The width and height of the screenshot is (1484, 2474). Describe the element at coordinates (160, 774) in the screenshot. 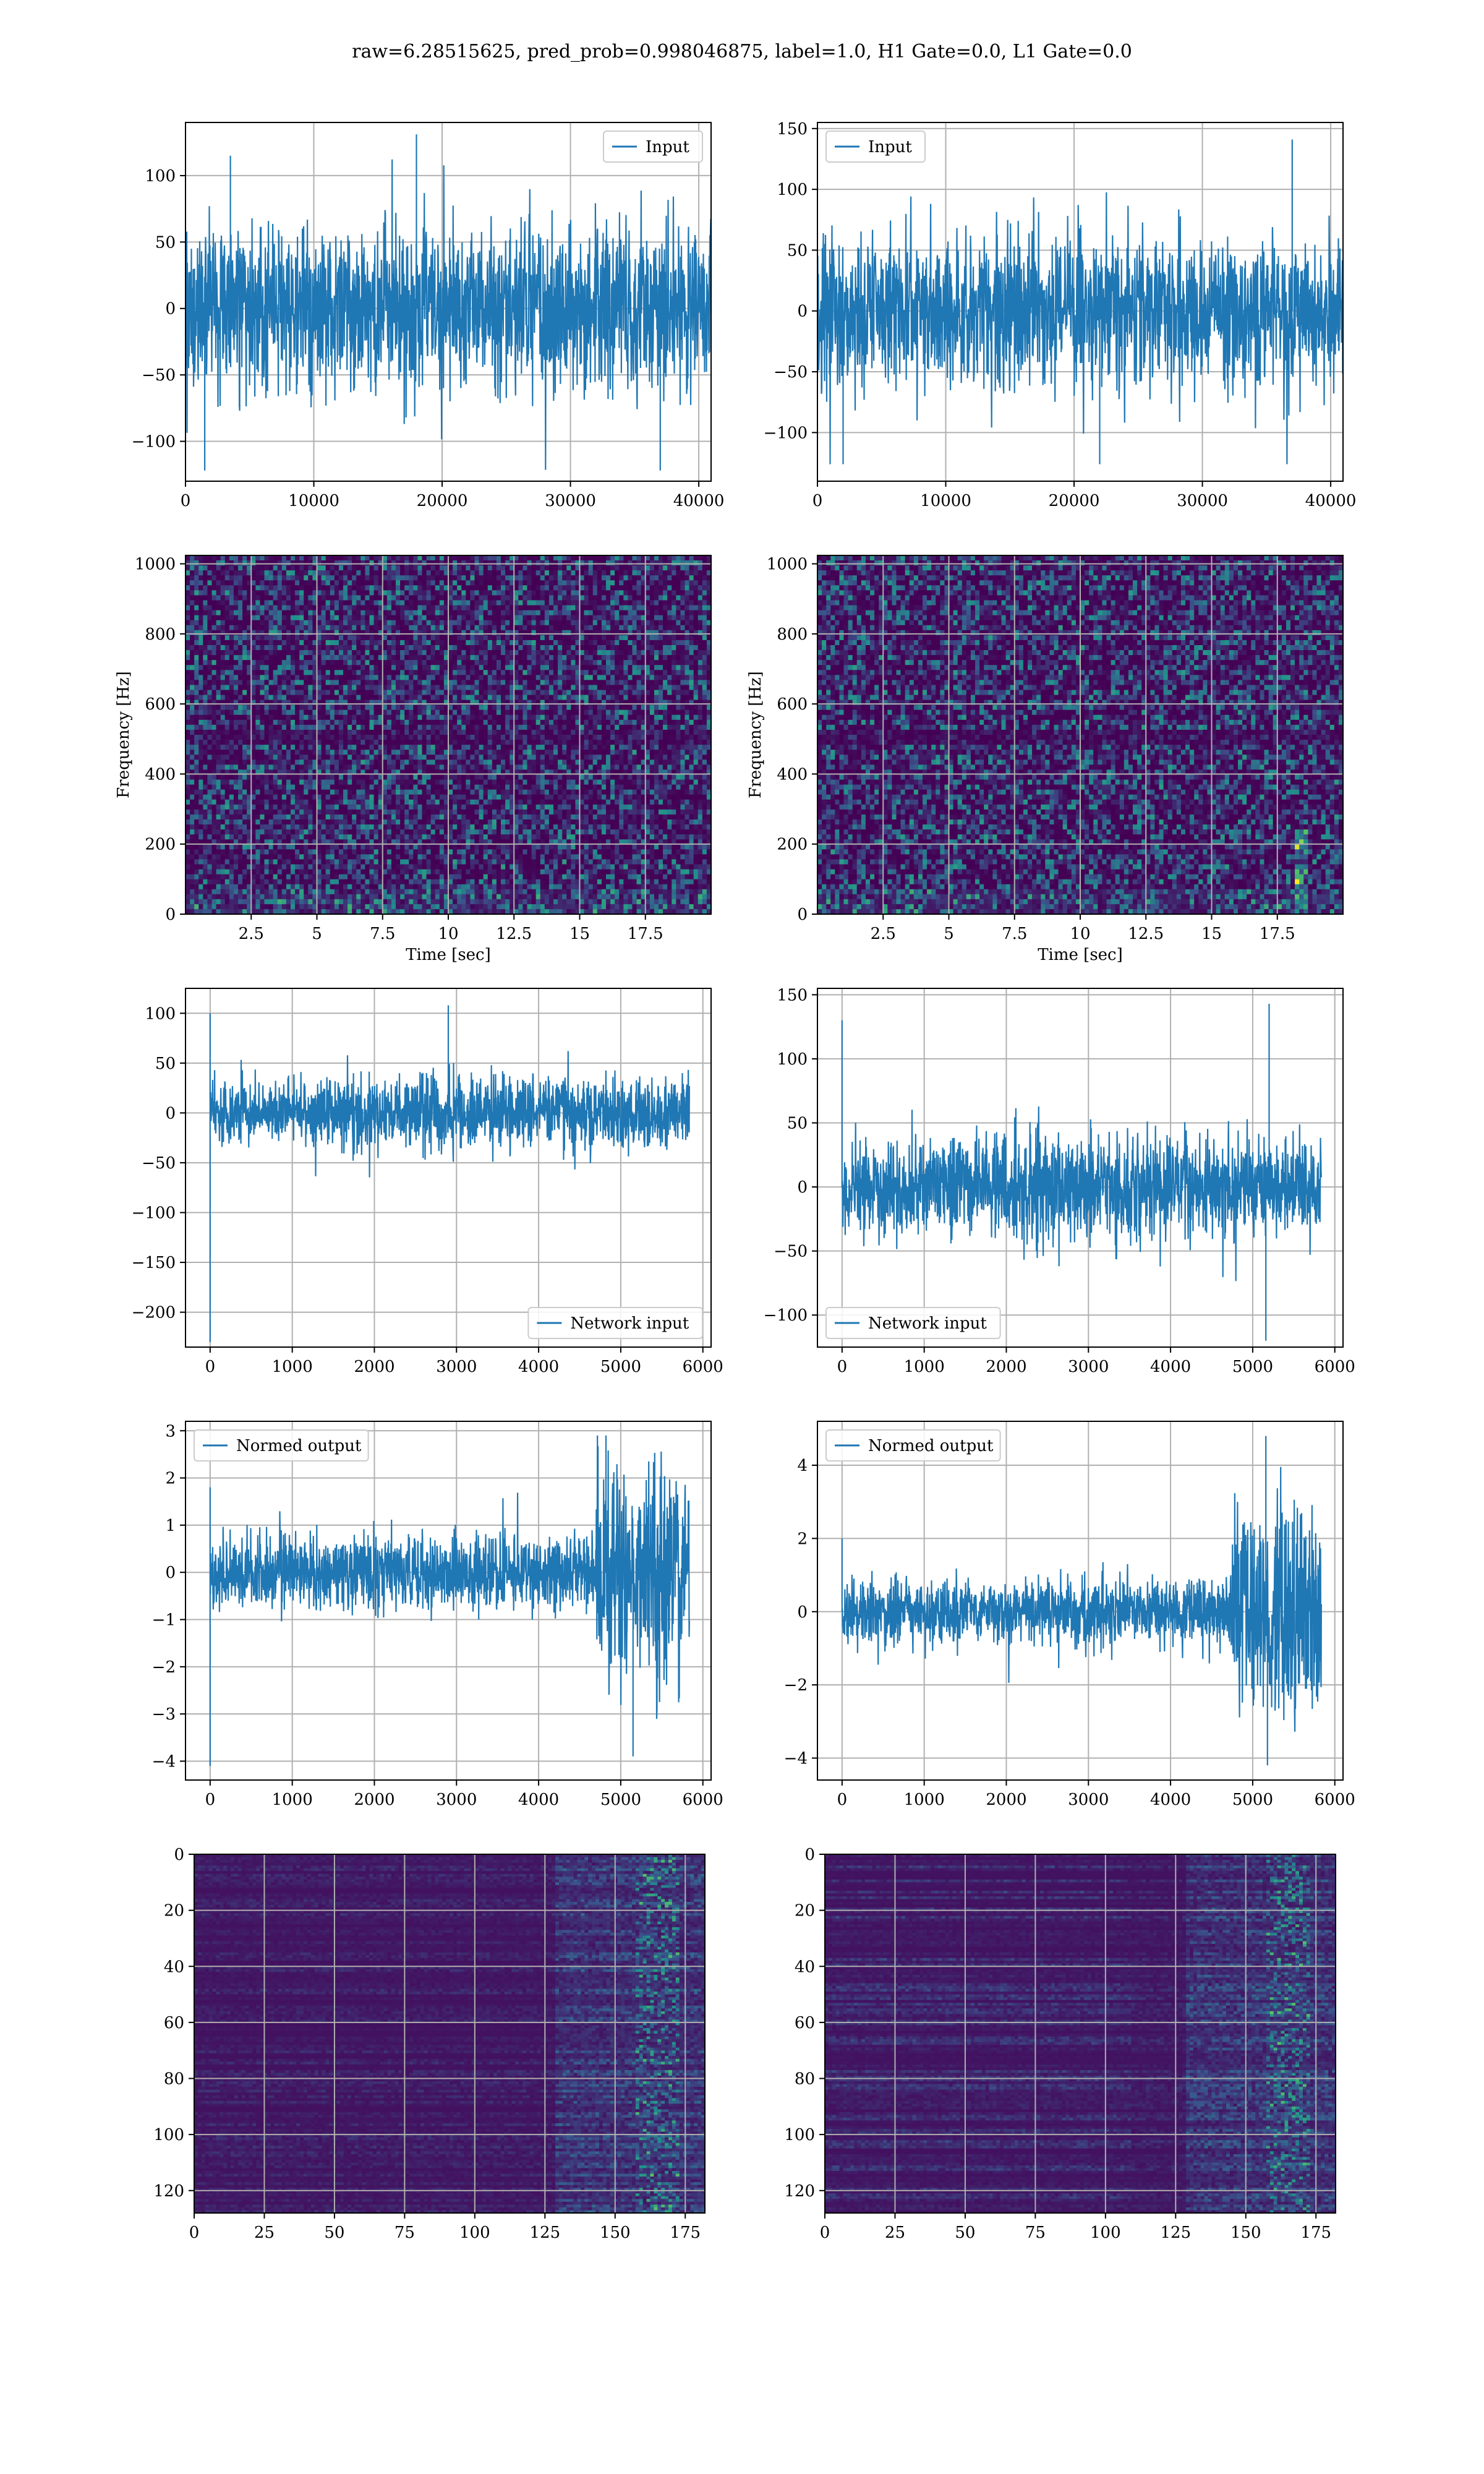

I see `y-tick-label: 400` at that location.